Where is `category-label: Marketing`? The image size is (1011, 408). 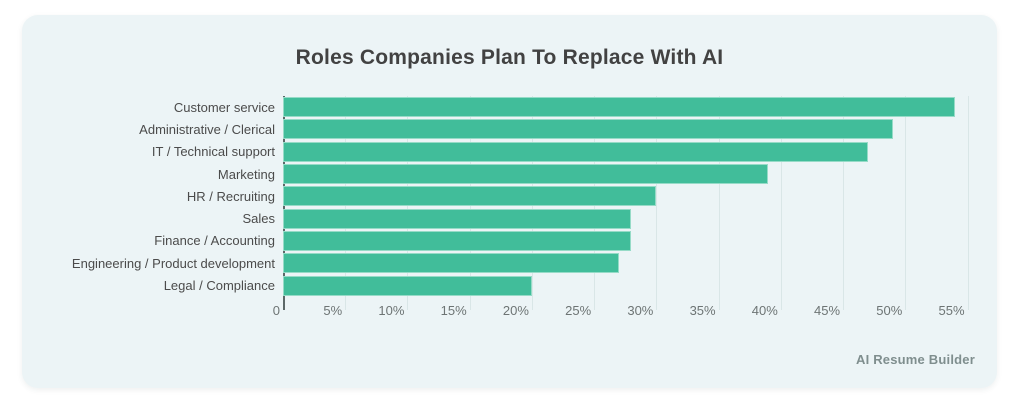 category-label: Marketing is located at coordinates (246, 174).